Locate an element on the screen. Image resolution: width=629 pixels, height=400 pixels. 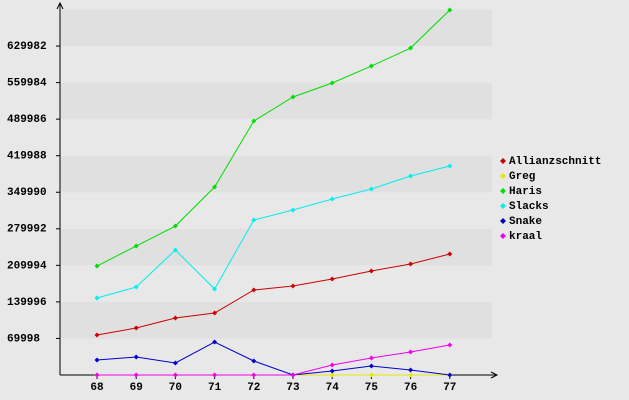
x-tick-label: 76 is located at coordinates (410, 388).